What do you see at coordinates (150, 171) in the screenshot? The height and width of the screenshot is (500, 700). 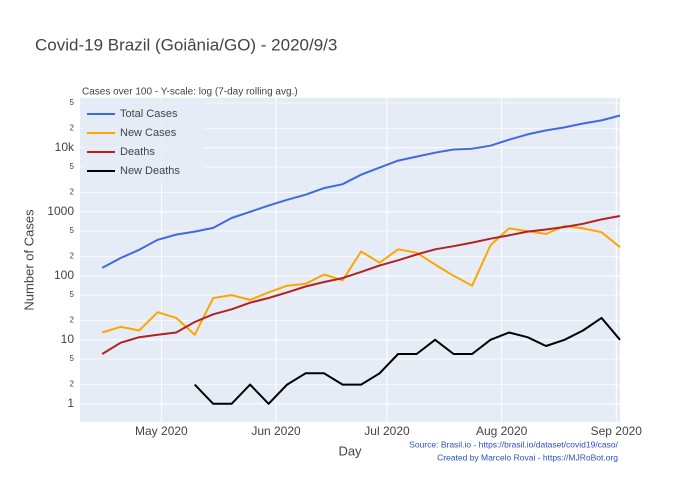 I see `legend-label: New Deaths` at bounding box center [150, 171].